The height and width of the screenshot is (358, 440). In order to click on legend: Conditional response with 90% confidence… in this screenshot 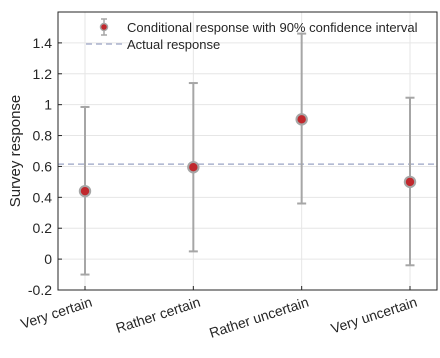, I will do `click(252, 35)`.